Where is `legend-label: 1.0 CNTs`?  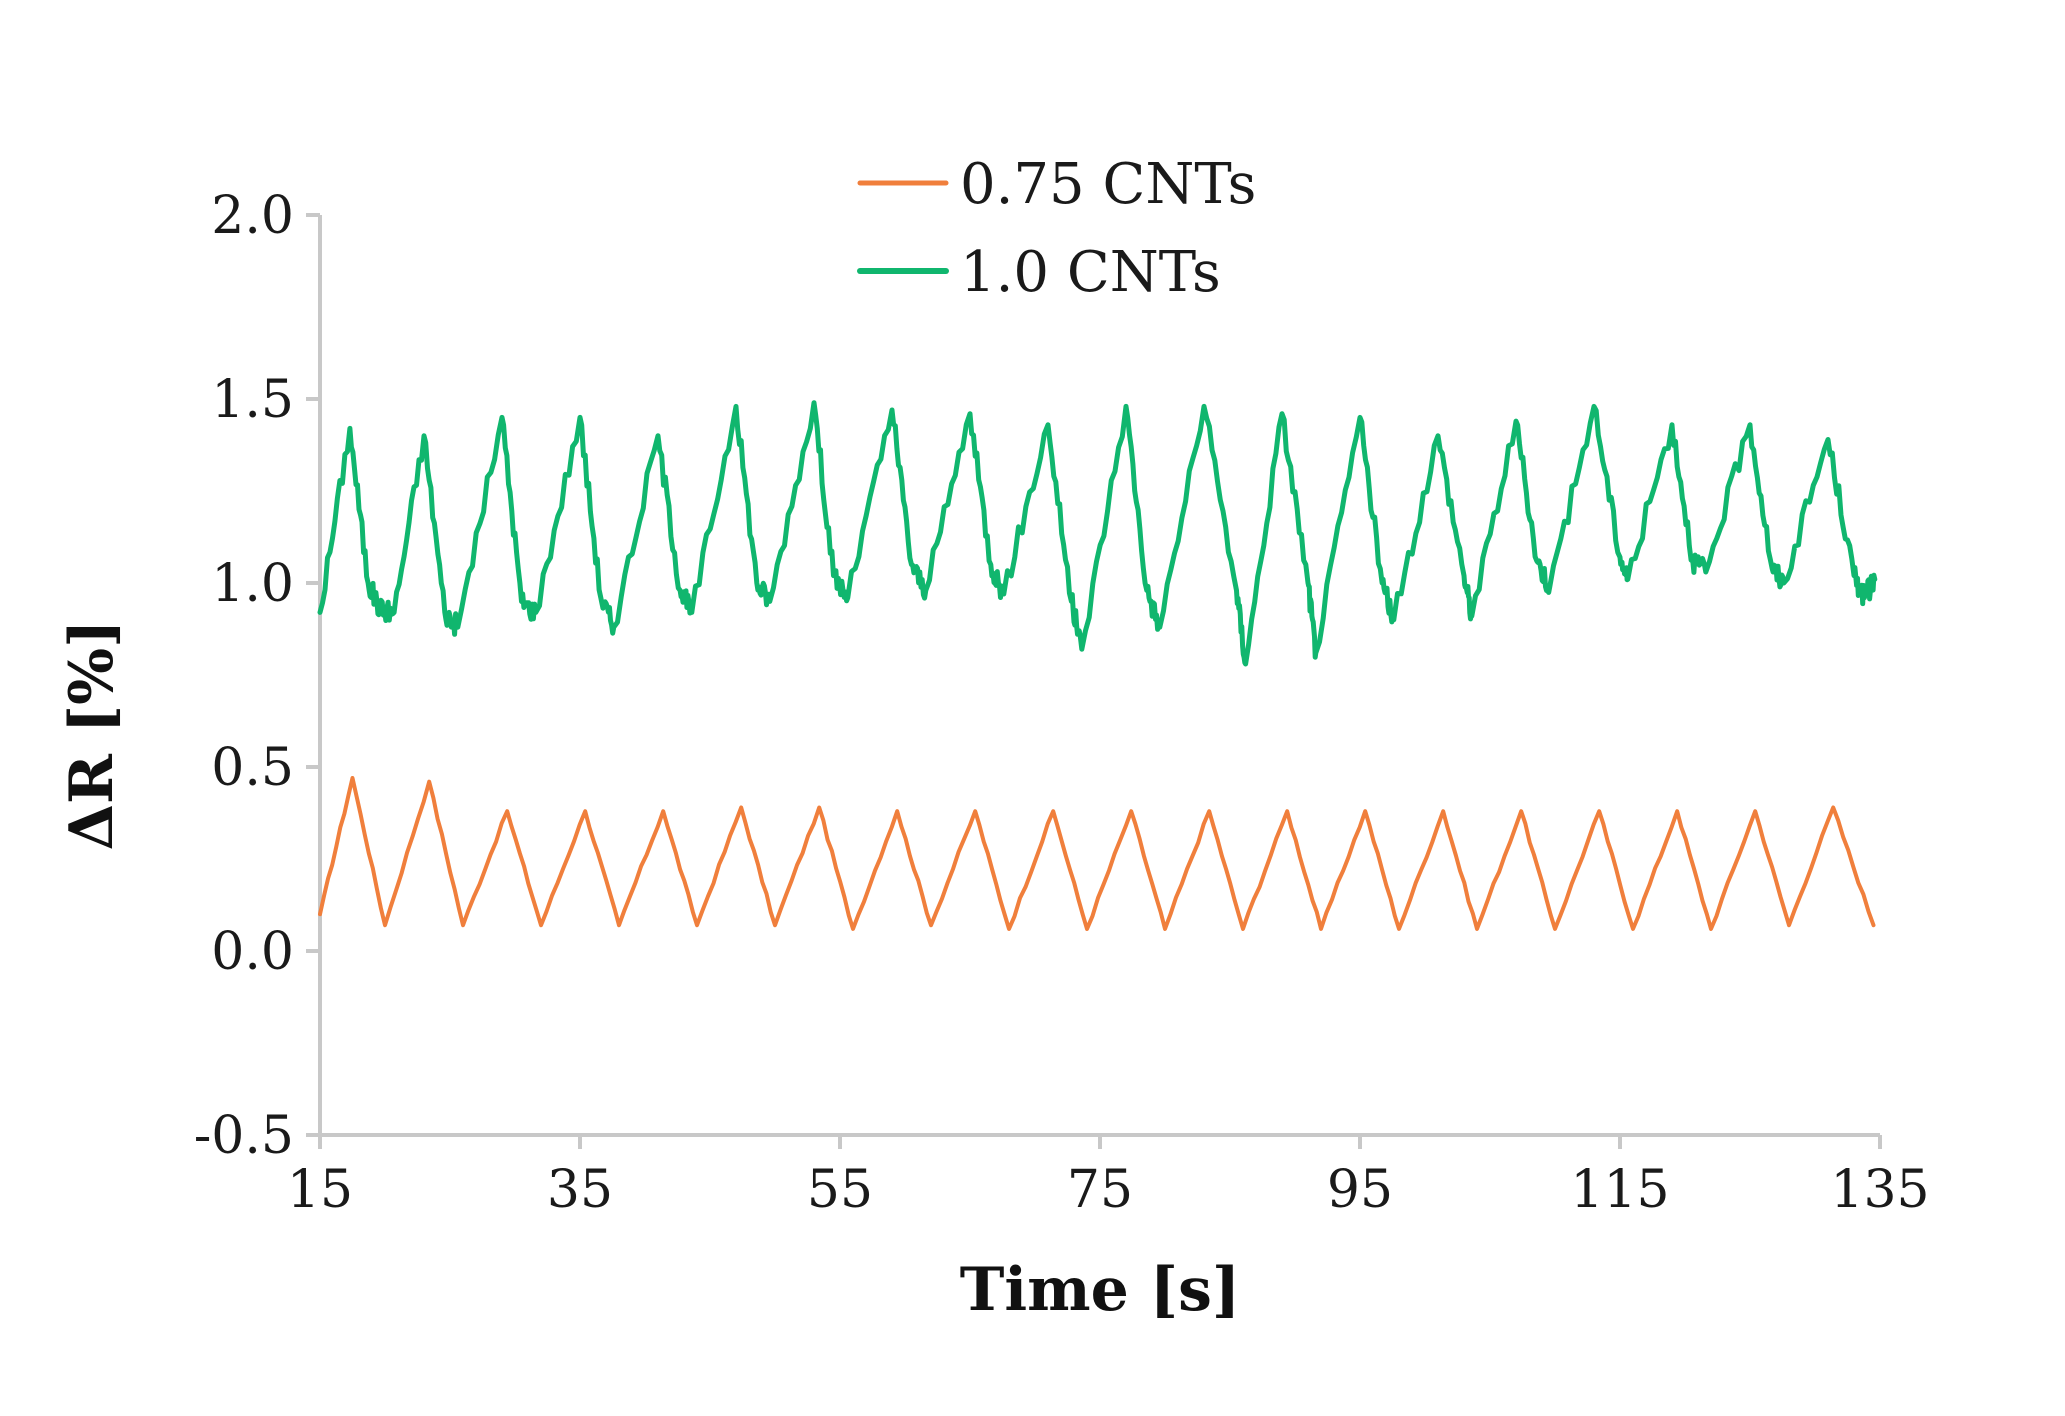
legend-label: 1.0 CNTs is located at coordinates (1090, 272).